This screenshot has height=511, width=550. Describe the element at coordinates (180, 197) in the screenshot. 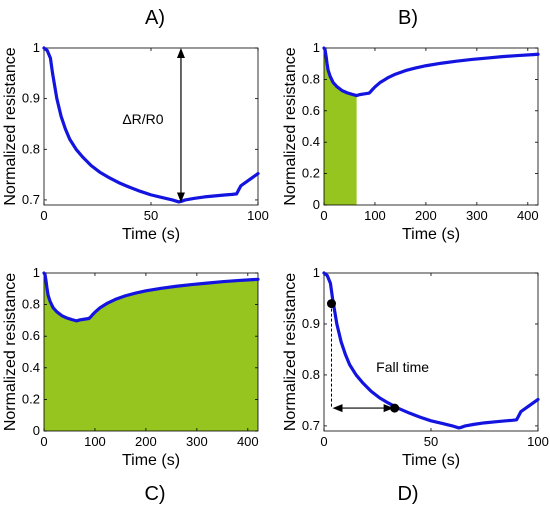

I see `delta-arrow-head-bottom` at that location.